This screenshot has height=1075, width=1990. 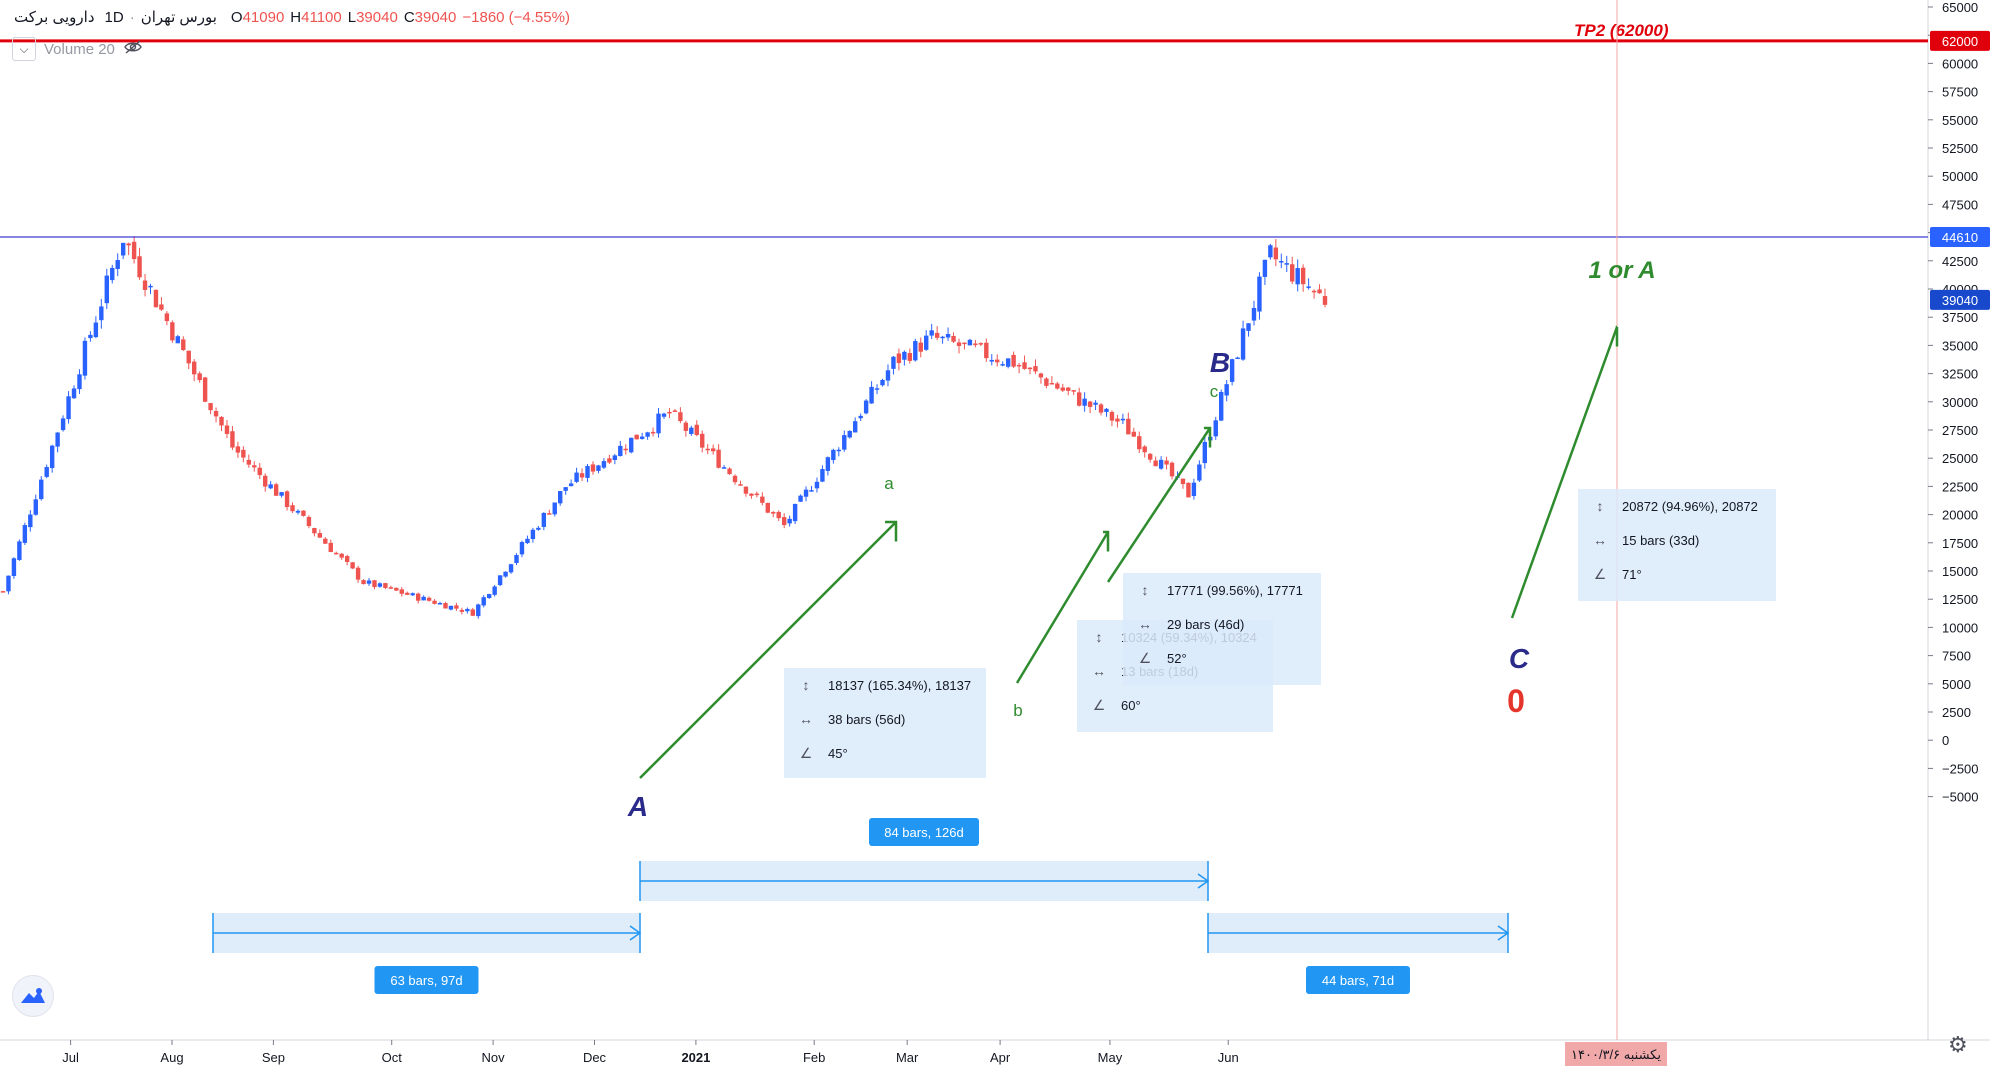 I want to click on y-tick-label: 55000, so click(x=1960, y=120).